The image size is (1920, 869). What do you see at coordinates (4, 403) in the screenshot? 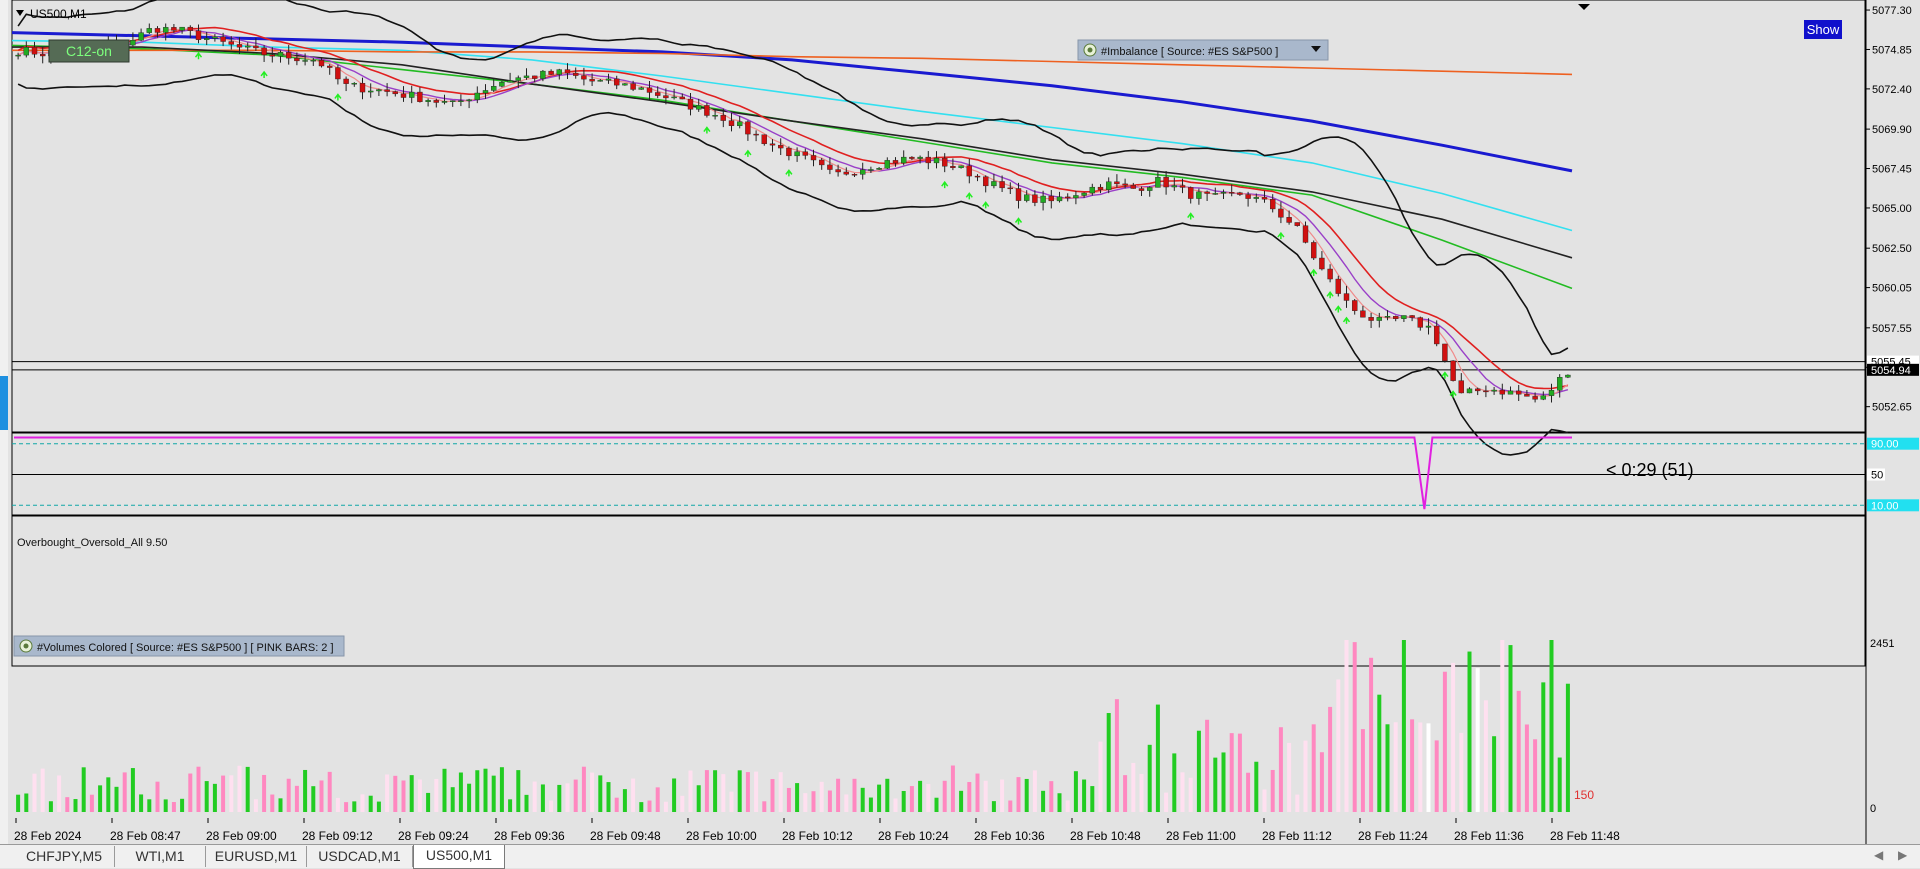
I see `left-scroll-marker` at bounding box center [4, 403].